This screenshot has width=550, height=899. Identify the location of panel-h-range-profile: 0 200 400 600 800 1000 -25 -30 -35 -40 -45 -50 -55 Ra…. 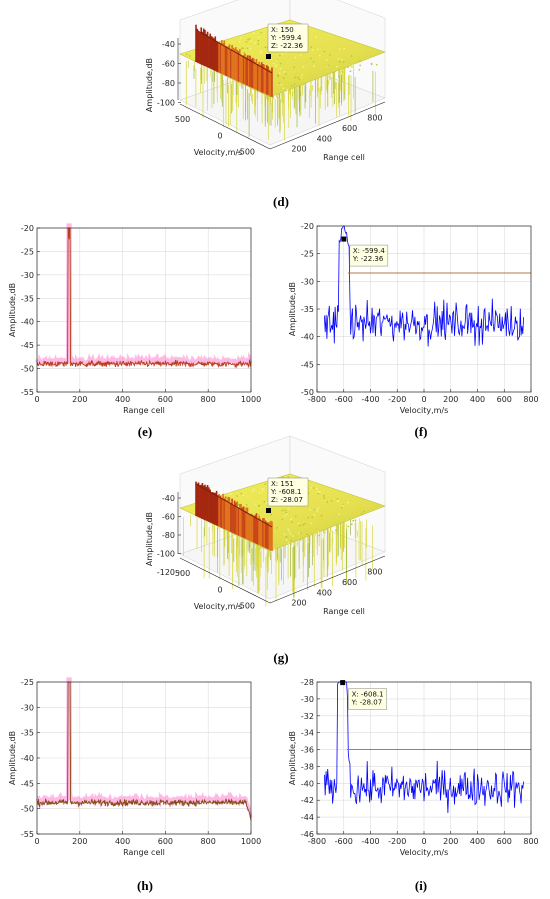
(134, 767).